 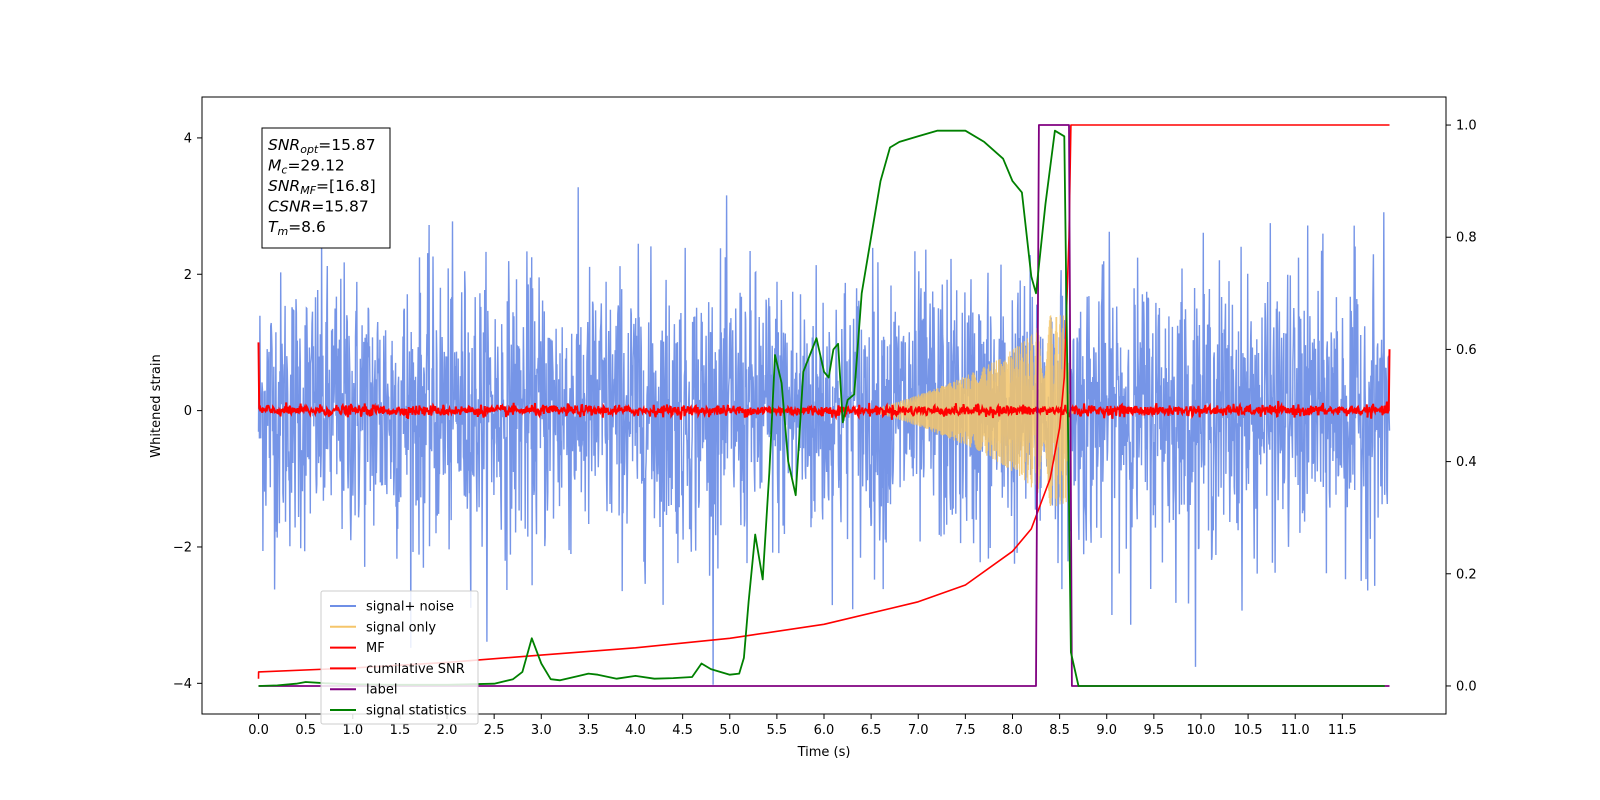 I want to click on y-tick-label: −4, so click(x=182, y=684).